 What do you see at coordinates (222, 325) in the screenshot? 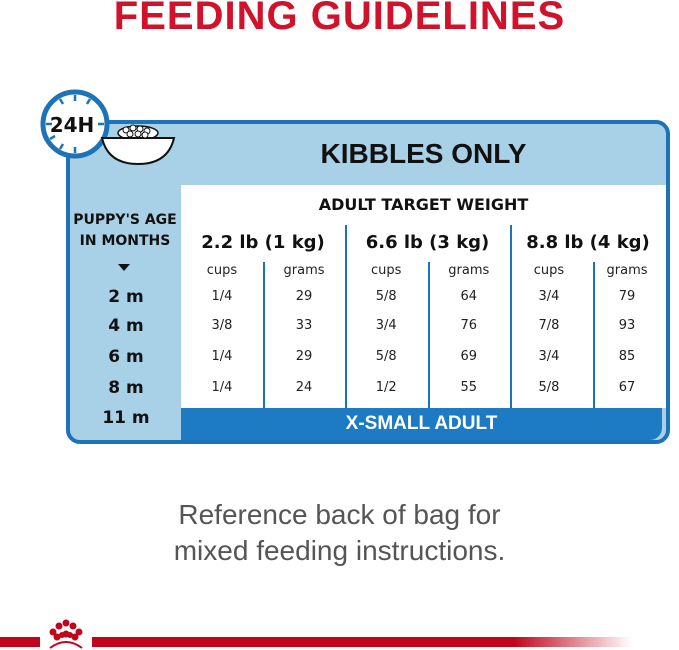
I see `table-cell: 3/8` at bounding box center [222, 325].